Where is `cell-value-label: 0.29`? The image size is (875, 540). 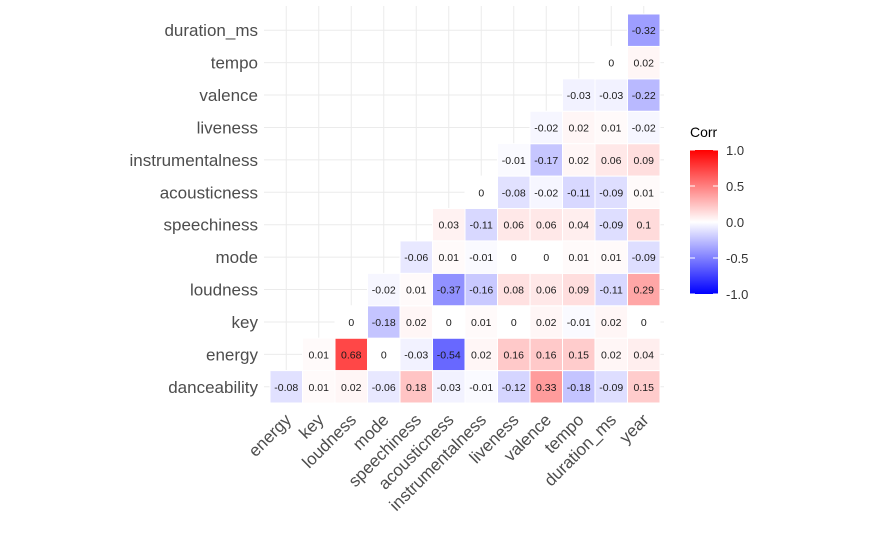
cell-value-label: 0.29 is located at coordinates (644, 291).